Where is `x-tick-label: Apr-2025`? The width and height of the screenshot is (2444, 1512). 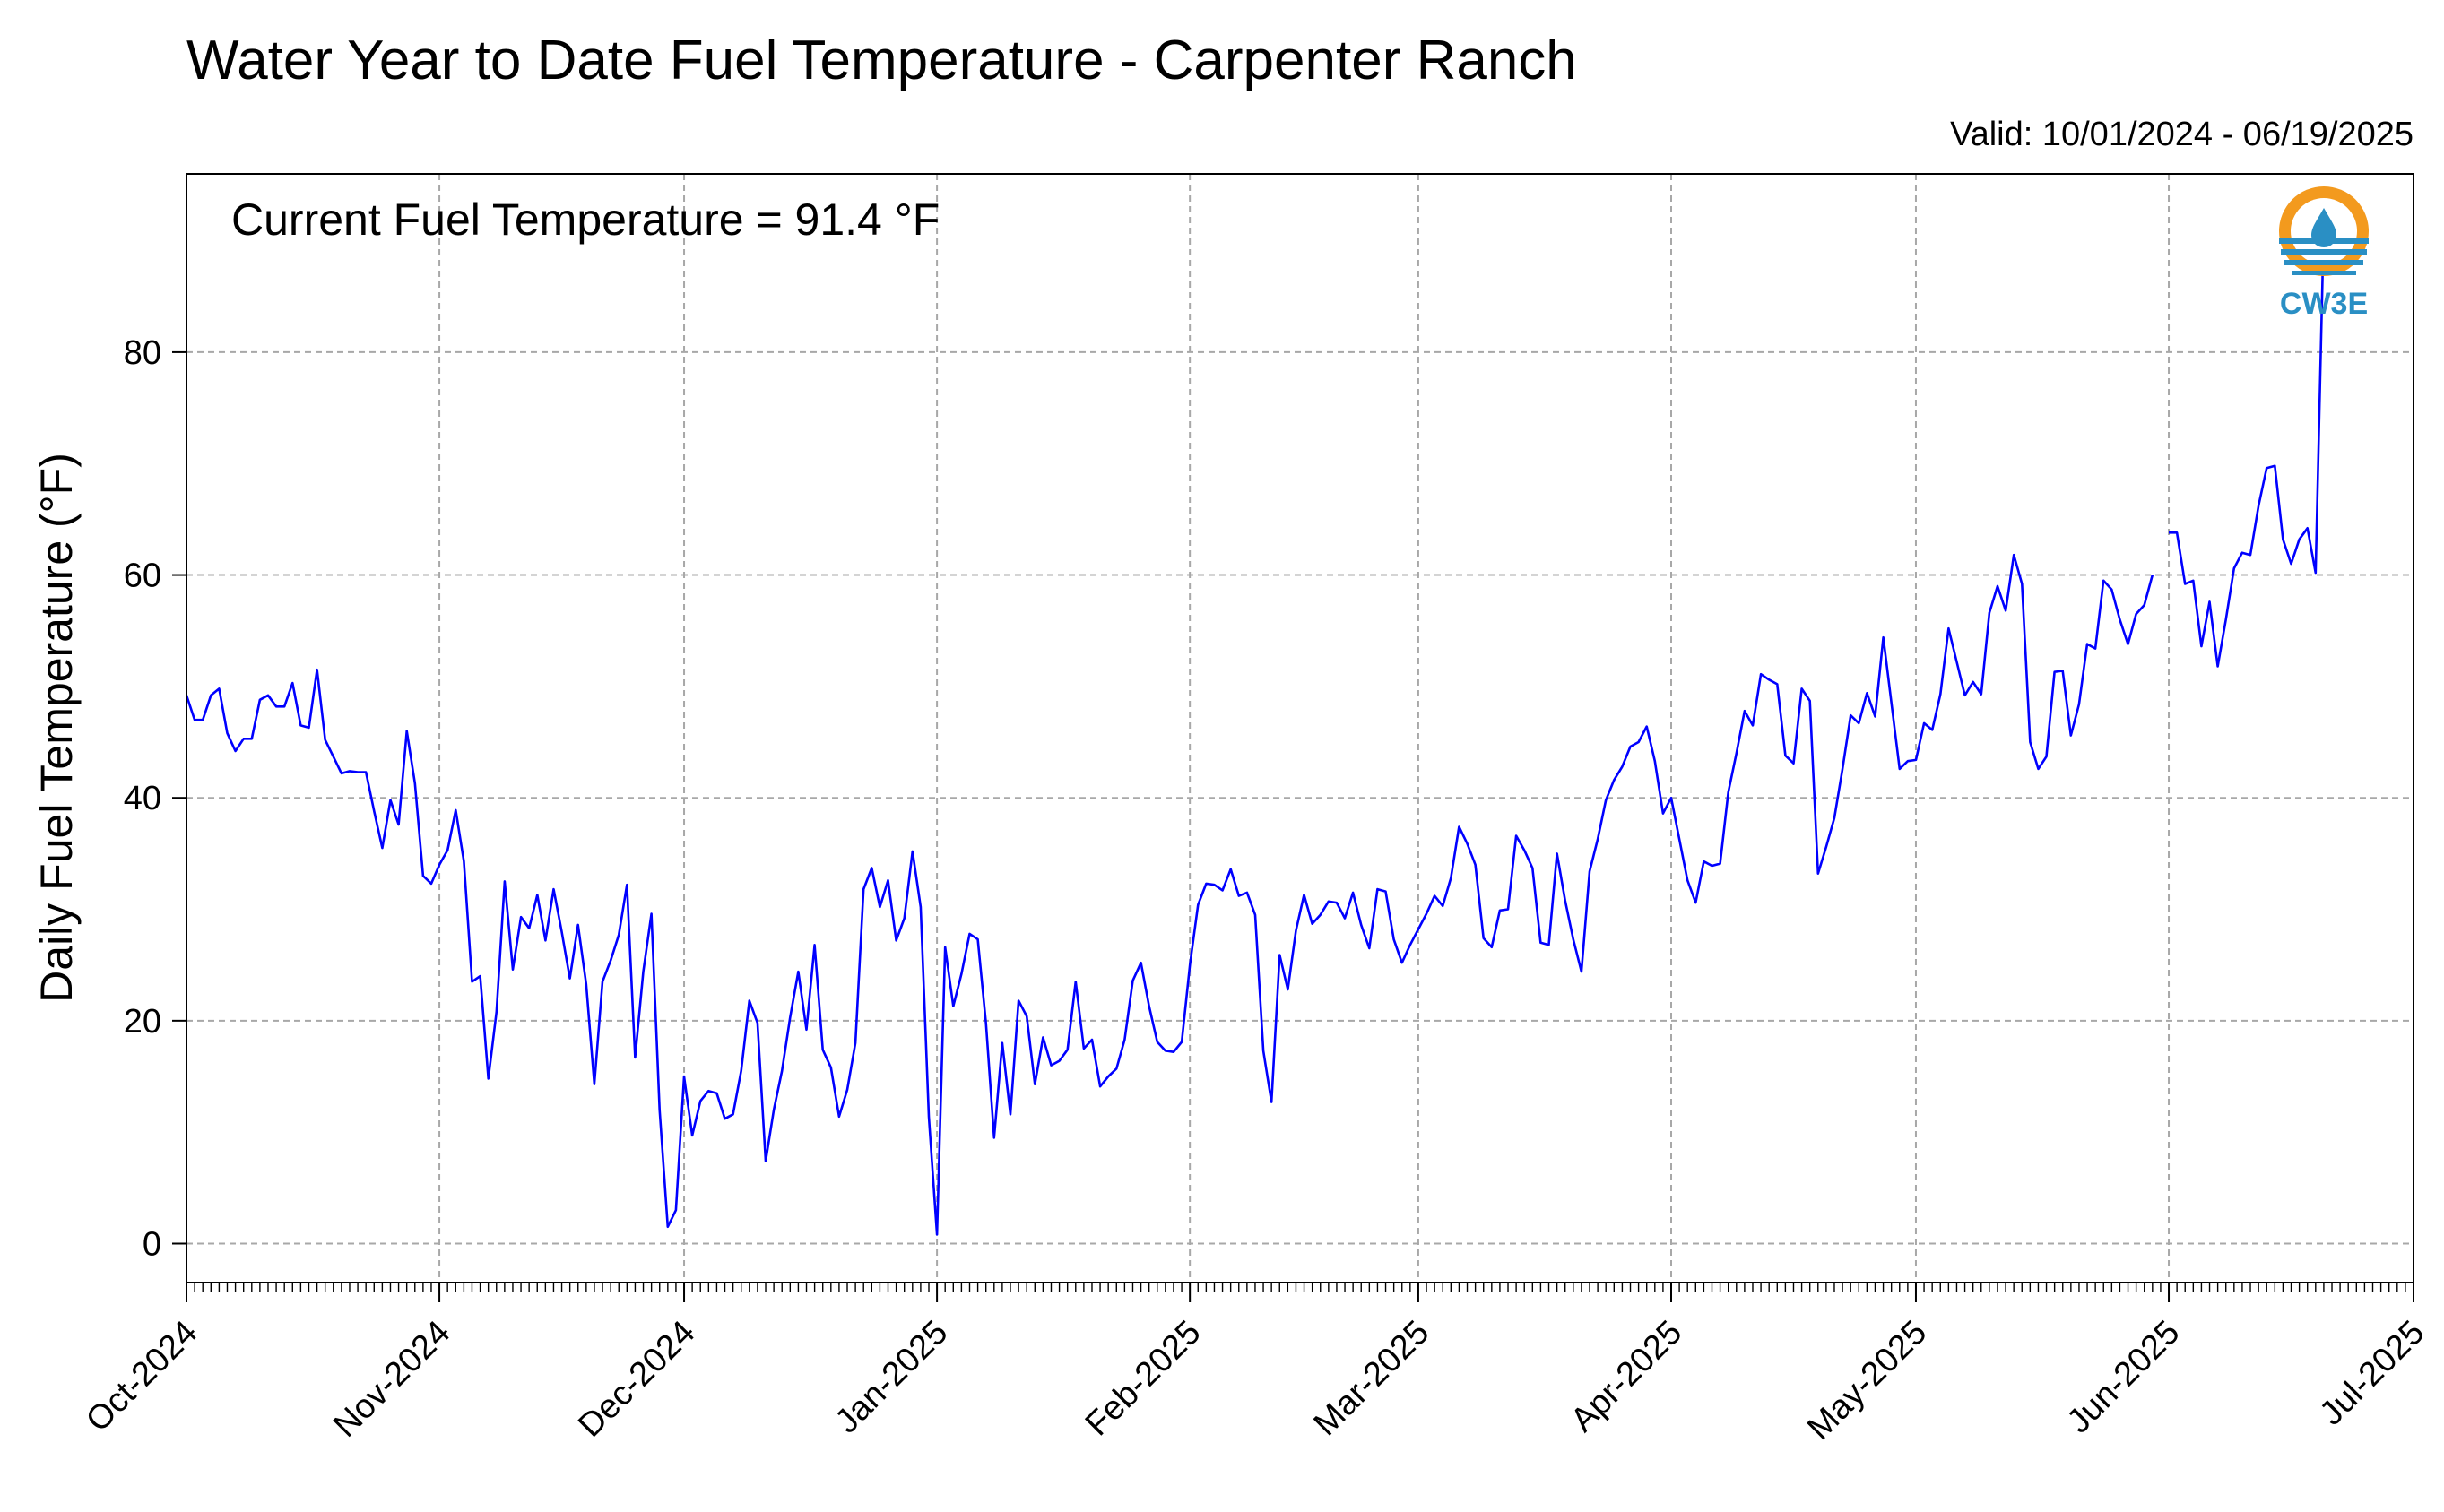 x-tick-label: Apr-2025 is located at coordinates (1626, 1376).